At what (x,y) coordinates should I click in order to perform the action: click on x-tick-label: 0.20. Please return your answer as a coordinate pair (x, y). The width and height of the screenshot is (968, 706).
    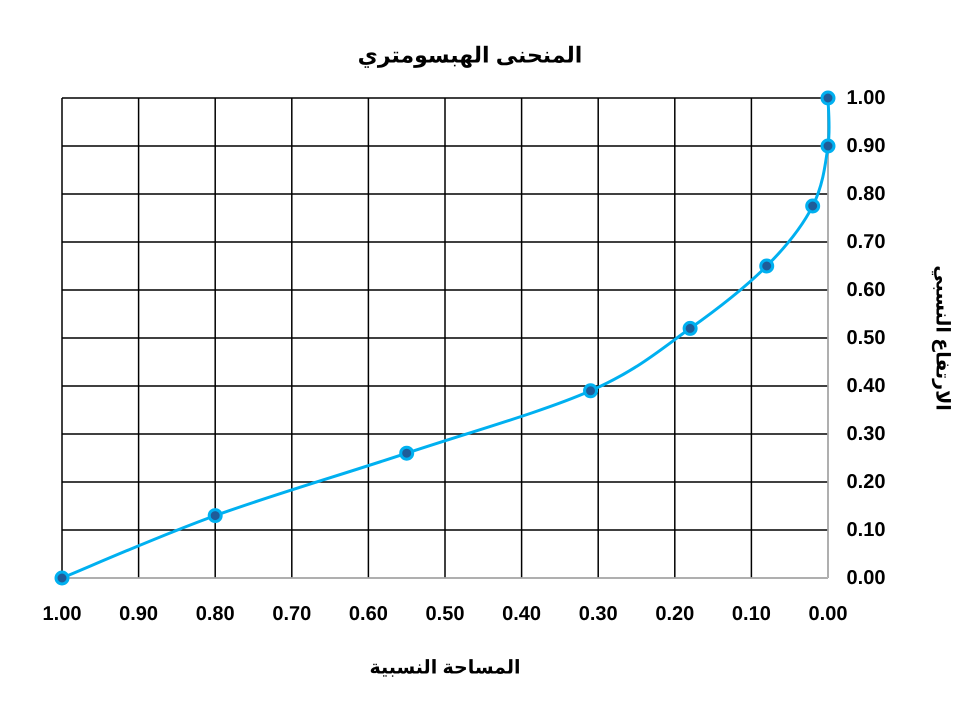
    Looking at the image, I should click on (674, 614).